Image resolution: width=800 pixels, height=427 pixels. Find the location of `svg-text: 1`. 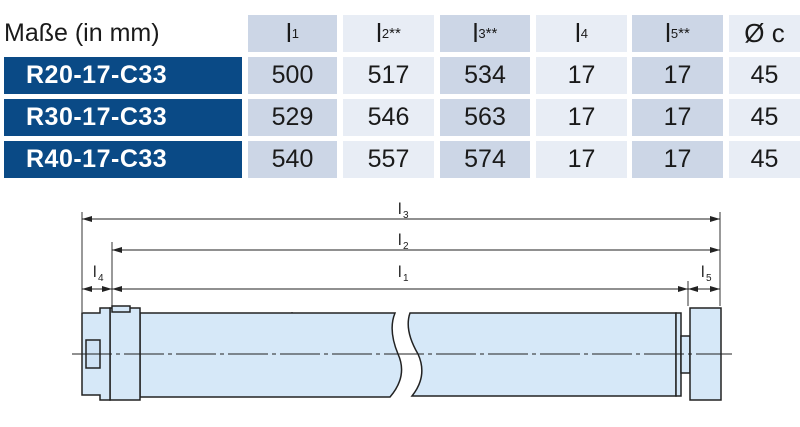

svg-text: 1 is located at coordinates (406, 278).